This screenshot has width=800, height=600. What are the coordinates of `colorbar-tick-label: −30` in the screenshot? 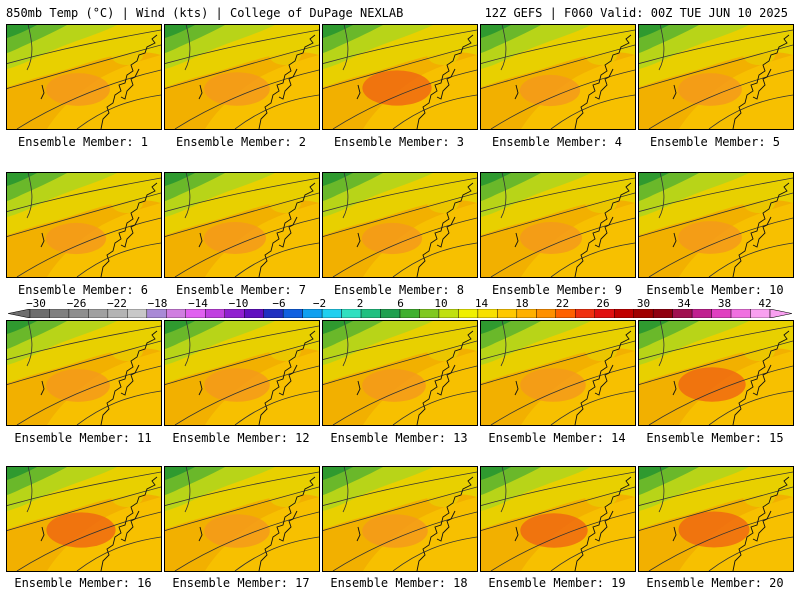 It's located at (36, 303).